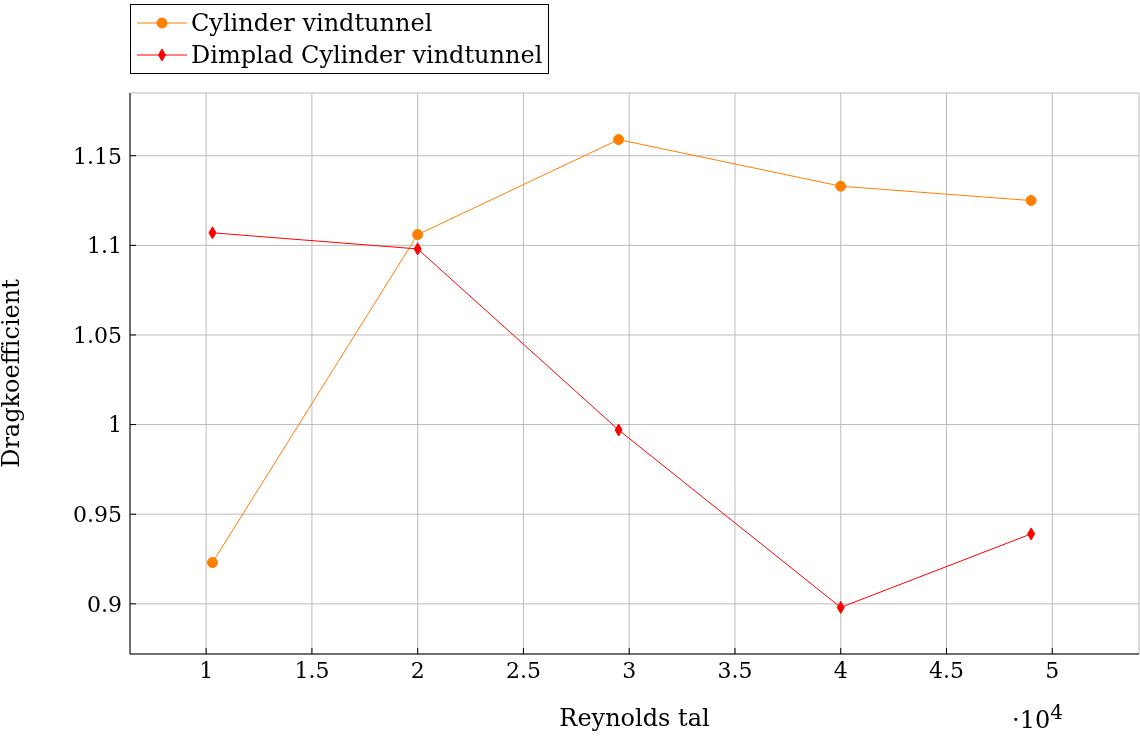 The width and height of the screenshot is (1140, 740). I want to click on x-axis-title: Reynolds tal, so click(634, 718).